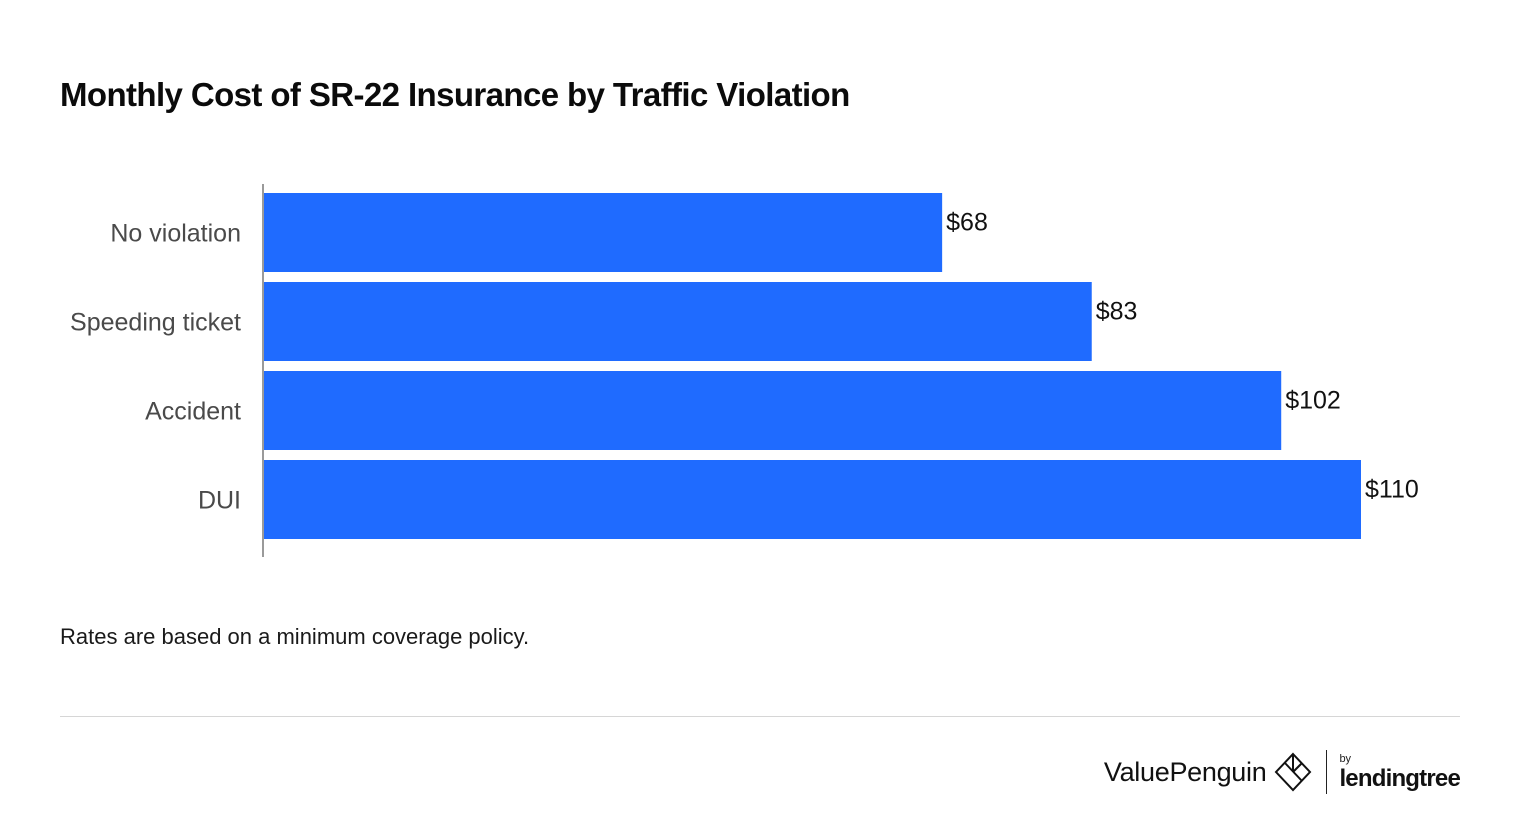 The width and height of the screenshot is (1520, 826). What do you see at coordinates (1313, 401) in the screenshot?
I see `value-label: $102` at bounding box center [1313, 401].